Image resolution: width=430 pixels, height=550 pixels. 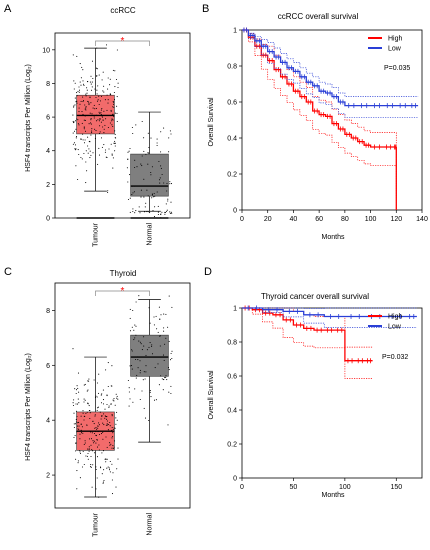 What do you see at coordinates (232, 377) in the screenshot?
I see `y-tick-label-d-3: 0.6` at bounding box center [232, 377].